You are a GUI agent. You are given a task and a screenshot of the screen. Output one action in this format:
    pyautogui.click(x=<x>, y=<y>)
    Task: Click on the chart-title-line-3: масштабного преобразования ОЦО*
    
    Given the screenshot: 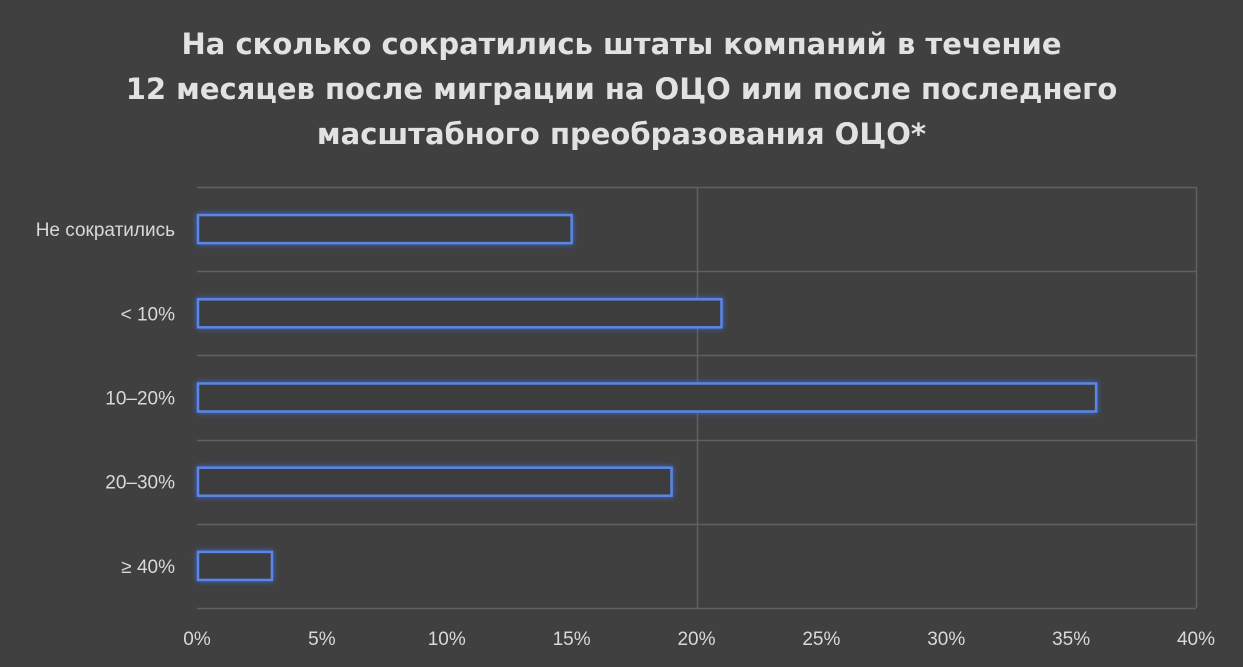 What is the action you would take?
    pyautogui.click(x=621, y=134)
    